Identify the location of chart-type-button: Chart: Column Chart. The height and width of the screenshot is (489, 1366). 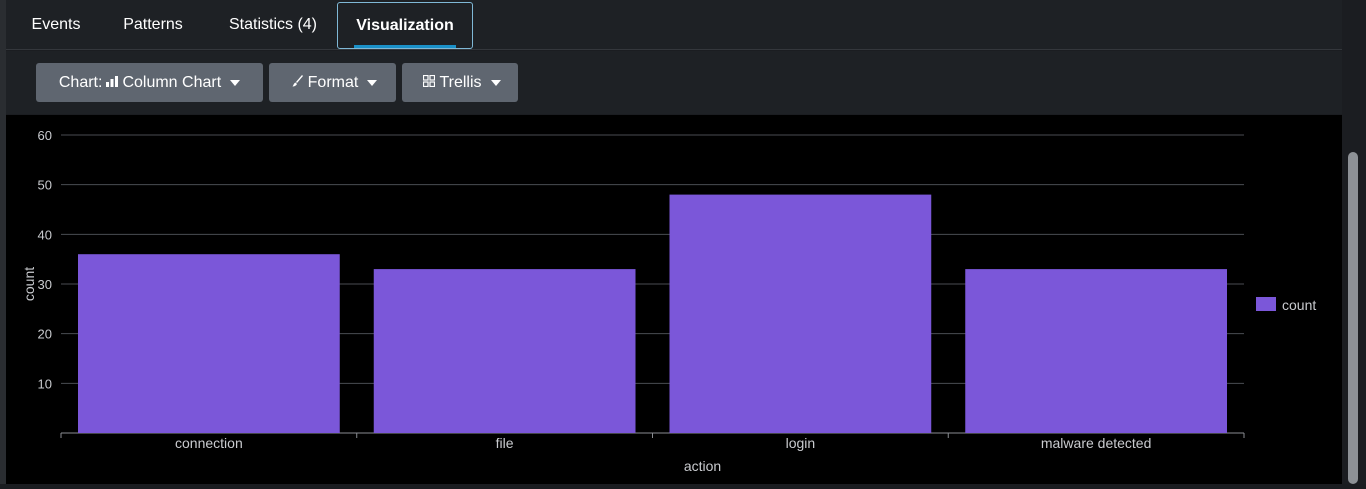
(149, 82).